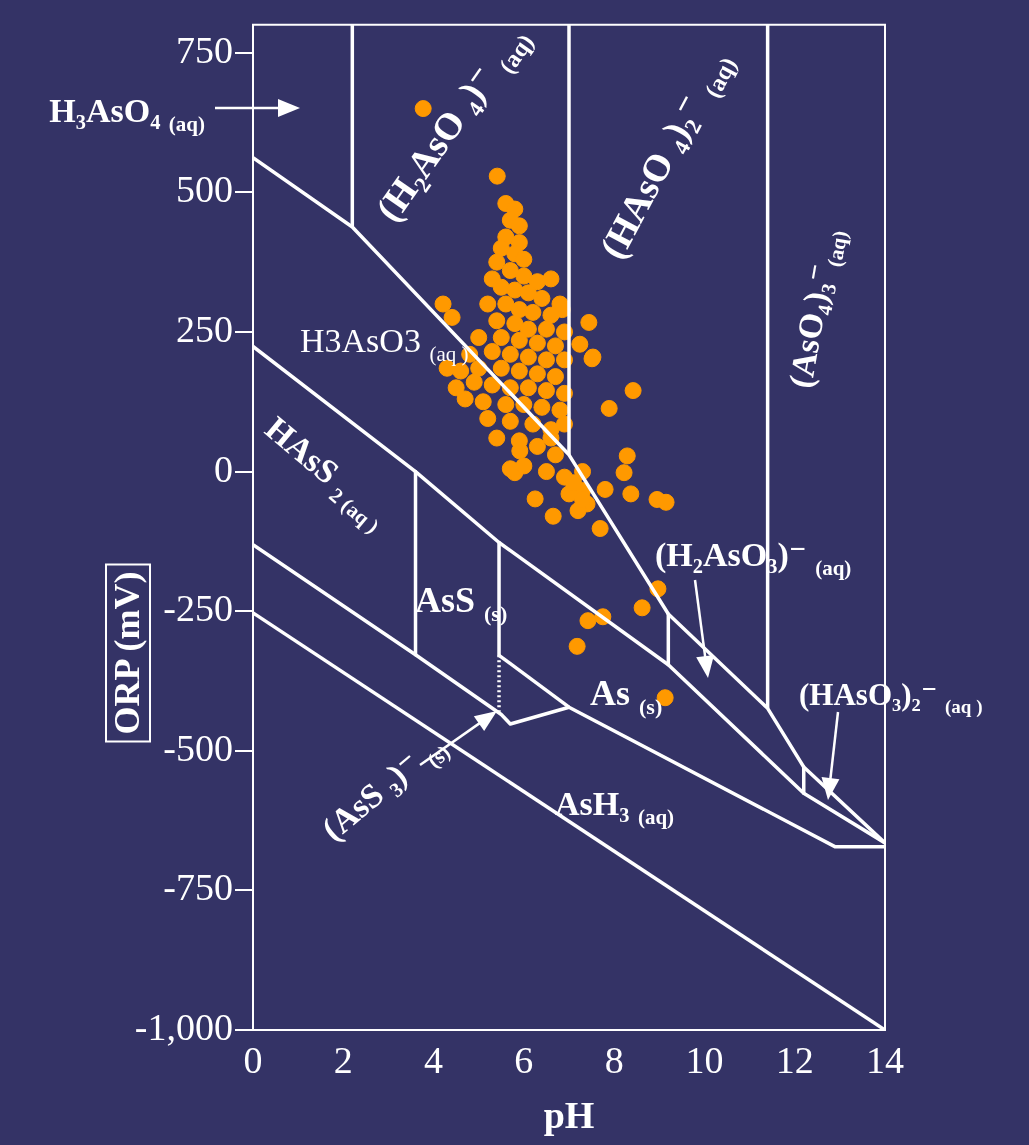 This screenshot has height=1145, width=1029. Describe the element at coordinates (569, 1115) in the screenshot. I see `x-axis-title: pH` at that location.